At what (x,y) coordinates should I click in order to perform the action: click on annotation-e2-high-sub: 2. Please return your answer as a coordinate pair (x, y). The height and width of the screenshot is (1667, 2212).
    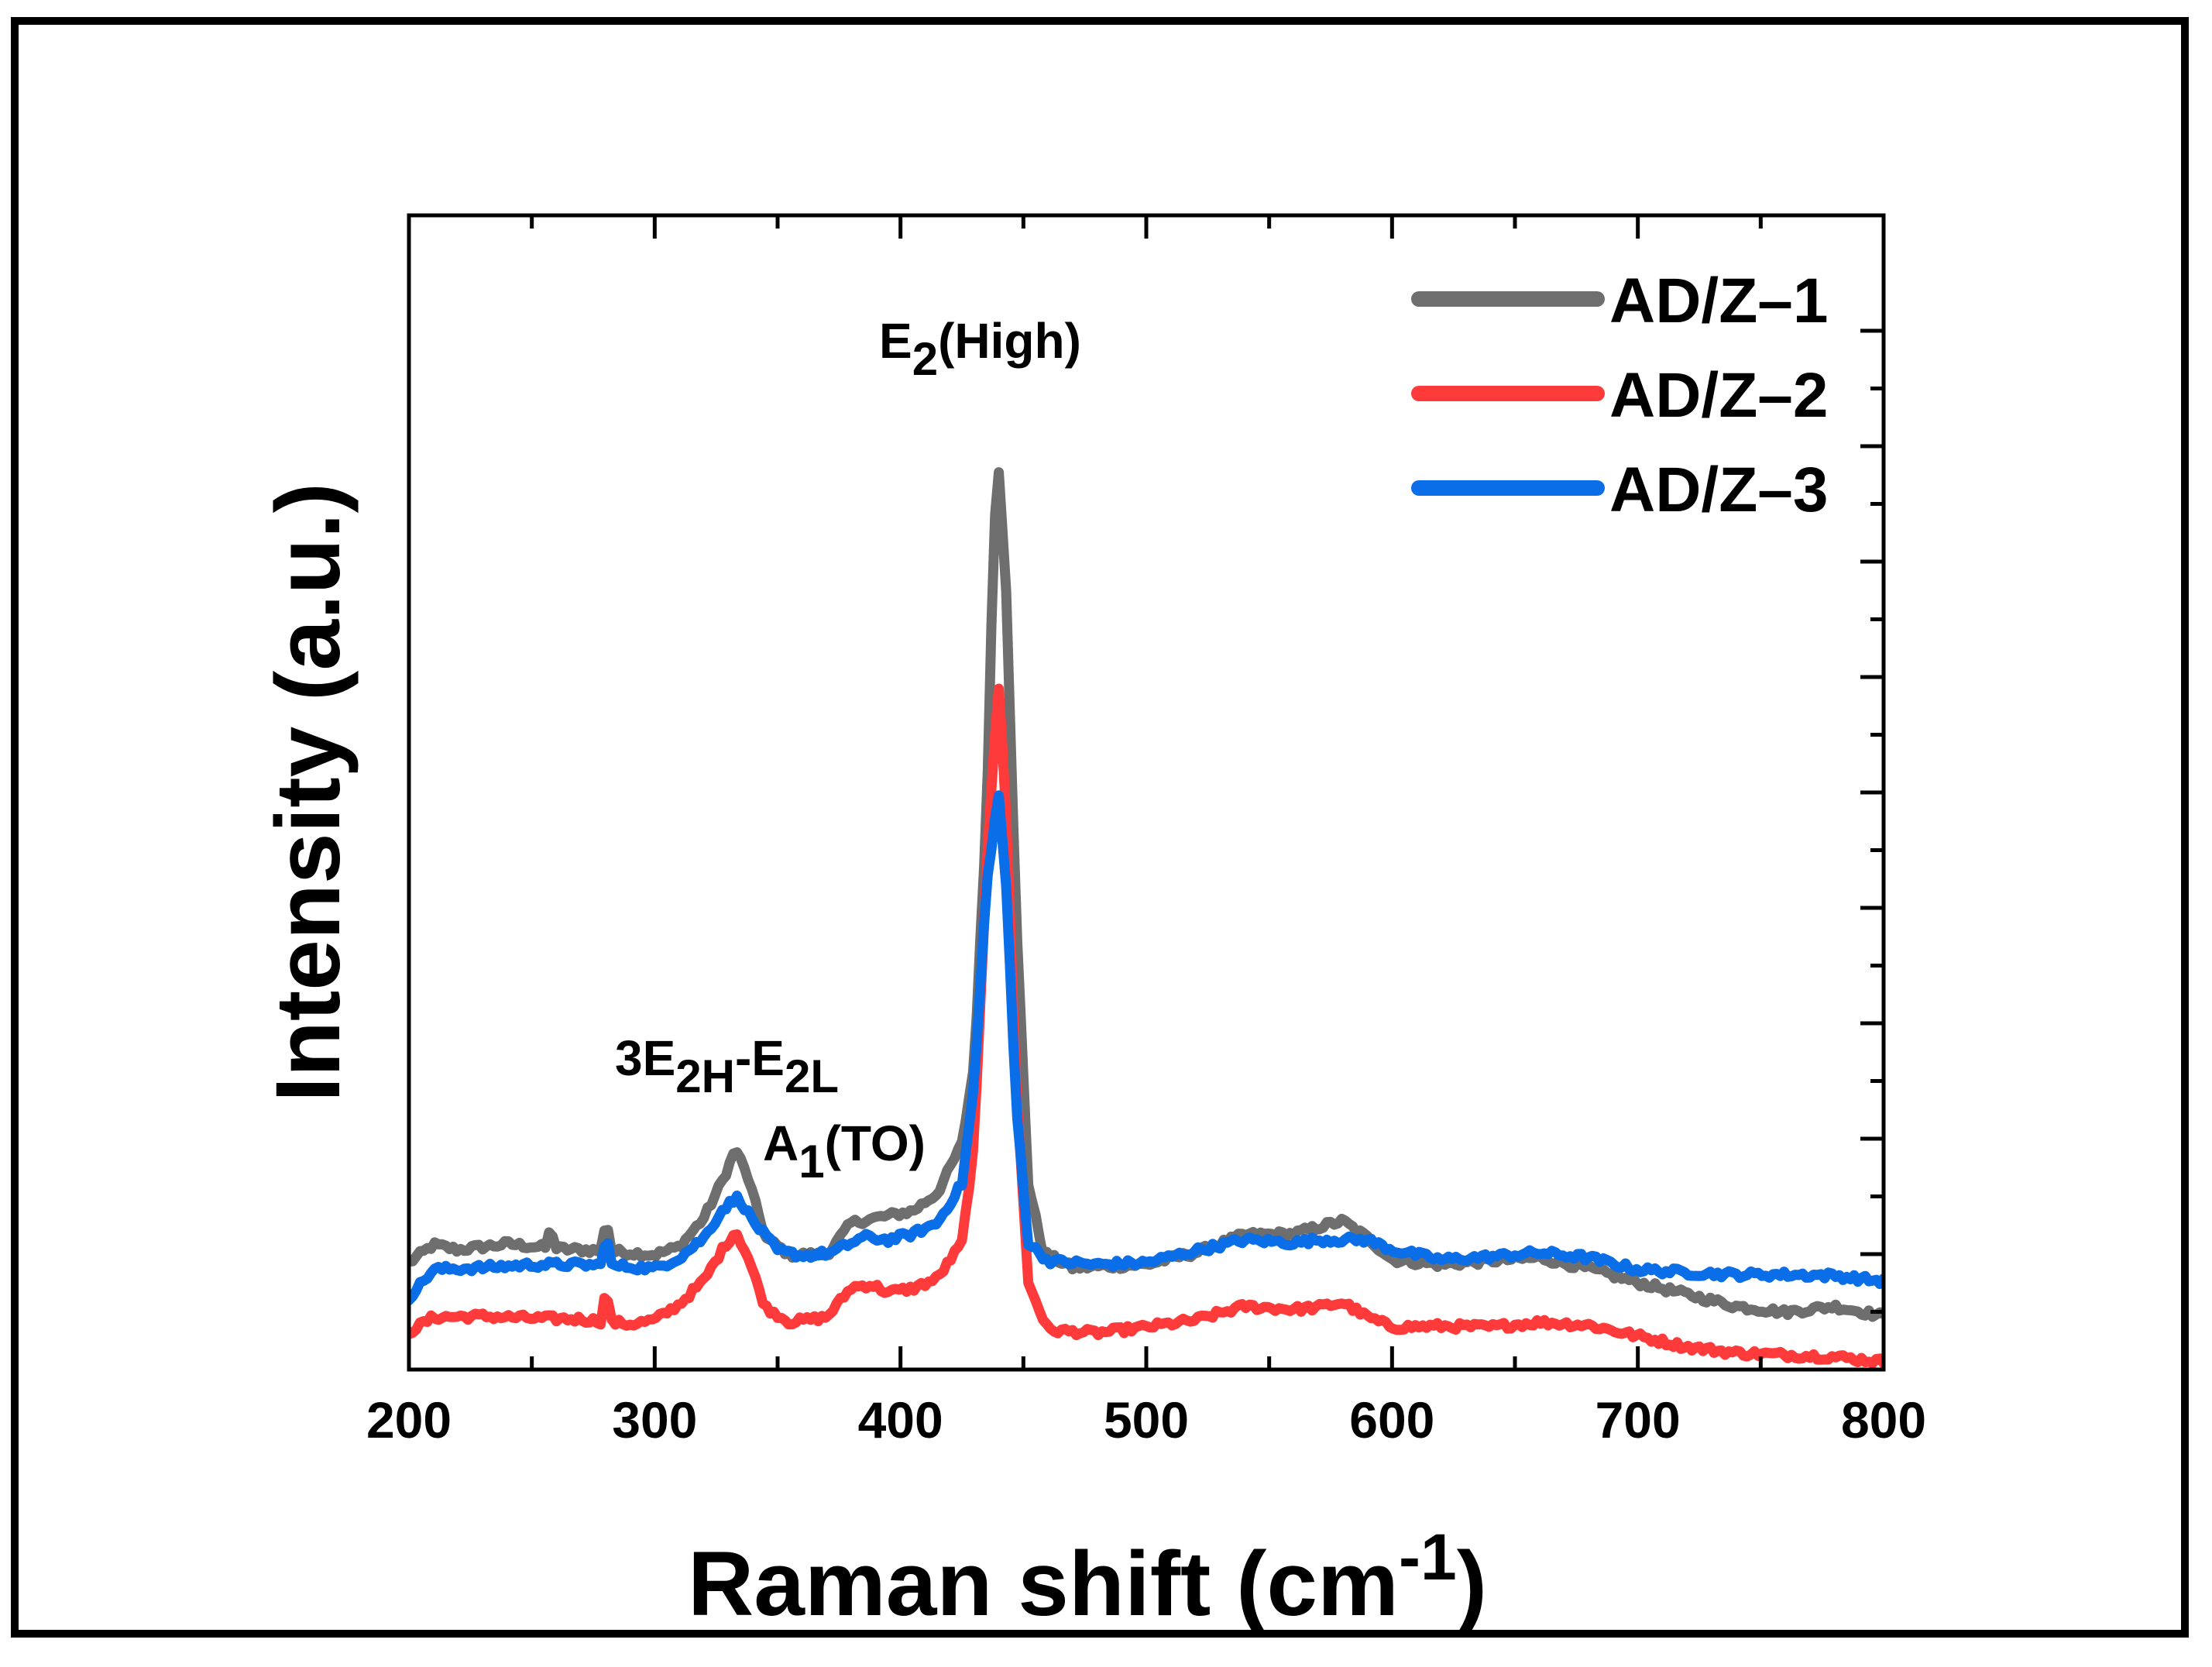
    Looking at the image, I should click on (925, 359).